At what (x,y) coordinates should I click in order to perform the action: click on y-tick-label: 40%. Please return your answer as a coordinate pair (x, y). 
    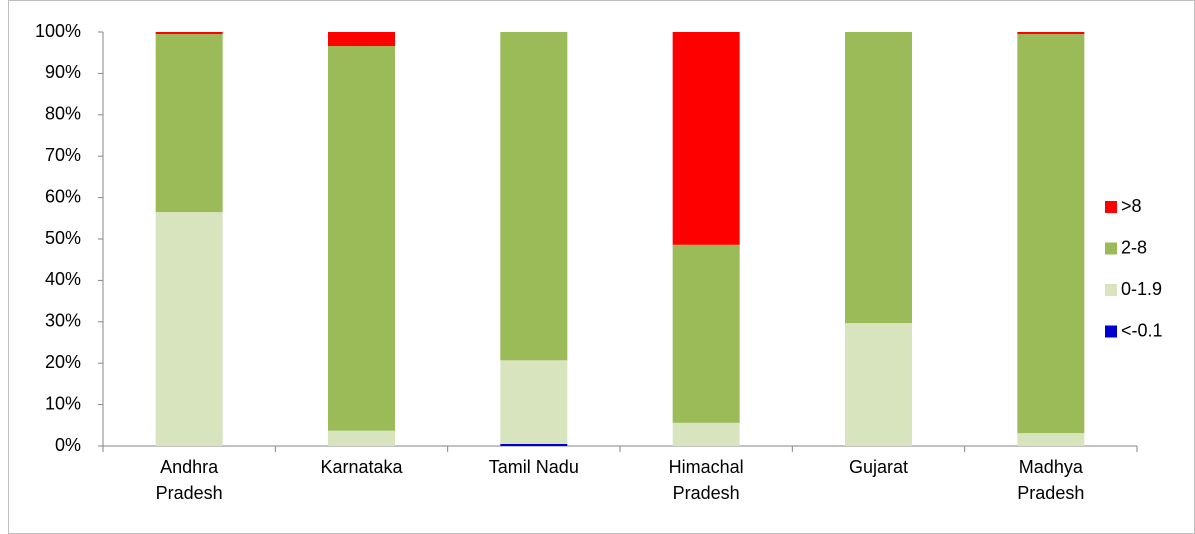
    Looking at the image, I should click on (63, 279).